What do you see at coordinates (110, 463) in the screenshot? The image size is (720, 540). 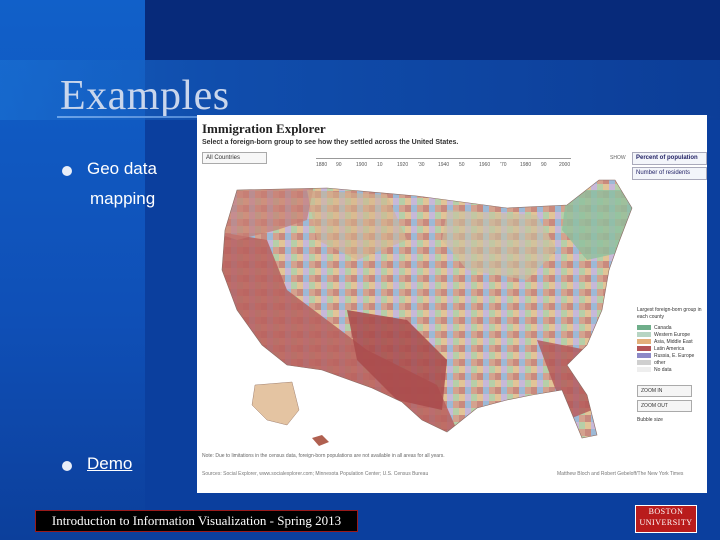 I see `demo-link: Demo` at bounding box center [110, 463].